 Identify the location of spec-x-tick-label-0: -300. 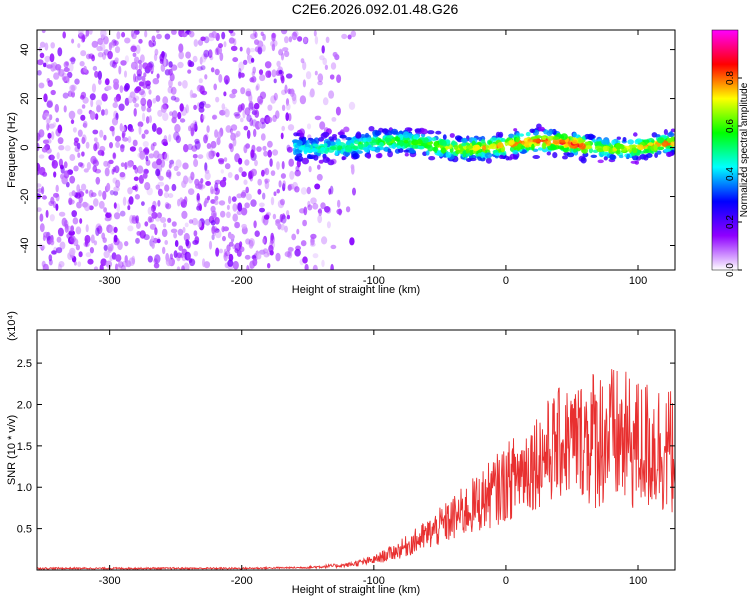
(110, 281).